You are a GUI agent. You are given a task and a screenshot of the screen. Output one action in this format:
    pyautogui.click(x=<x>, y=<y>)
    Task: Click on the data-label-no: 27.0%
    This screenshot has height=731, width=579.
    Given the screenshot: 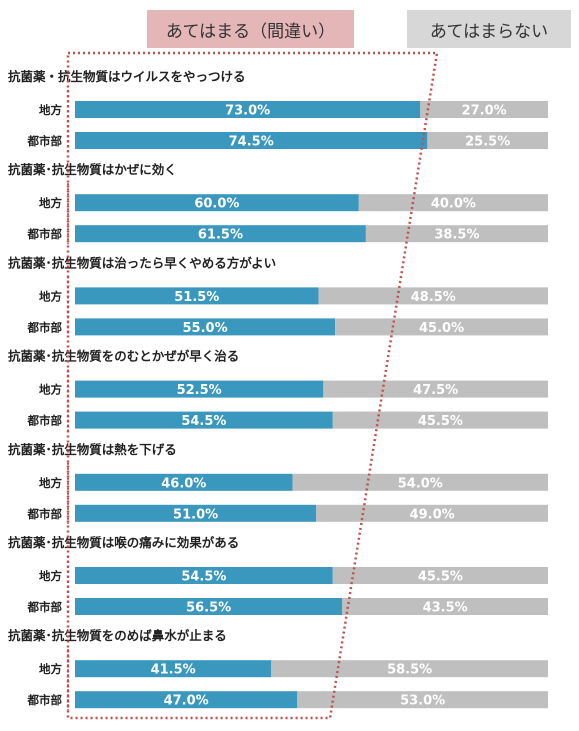 What is the action you would take?
    pyautogui.click(x=484, y=111)
    